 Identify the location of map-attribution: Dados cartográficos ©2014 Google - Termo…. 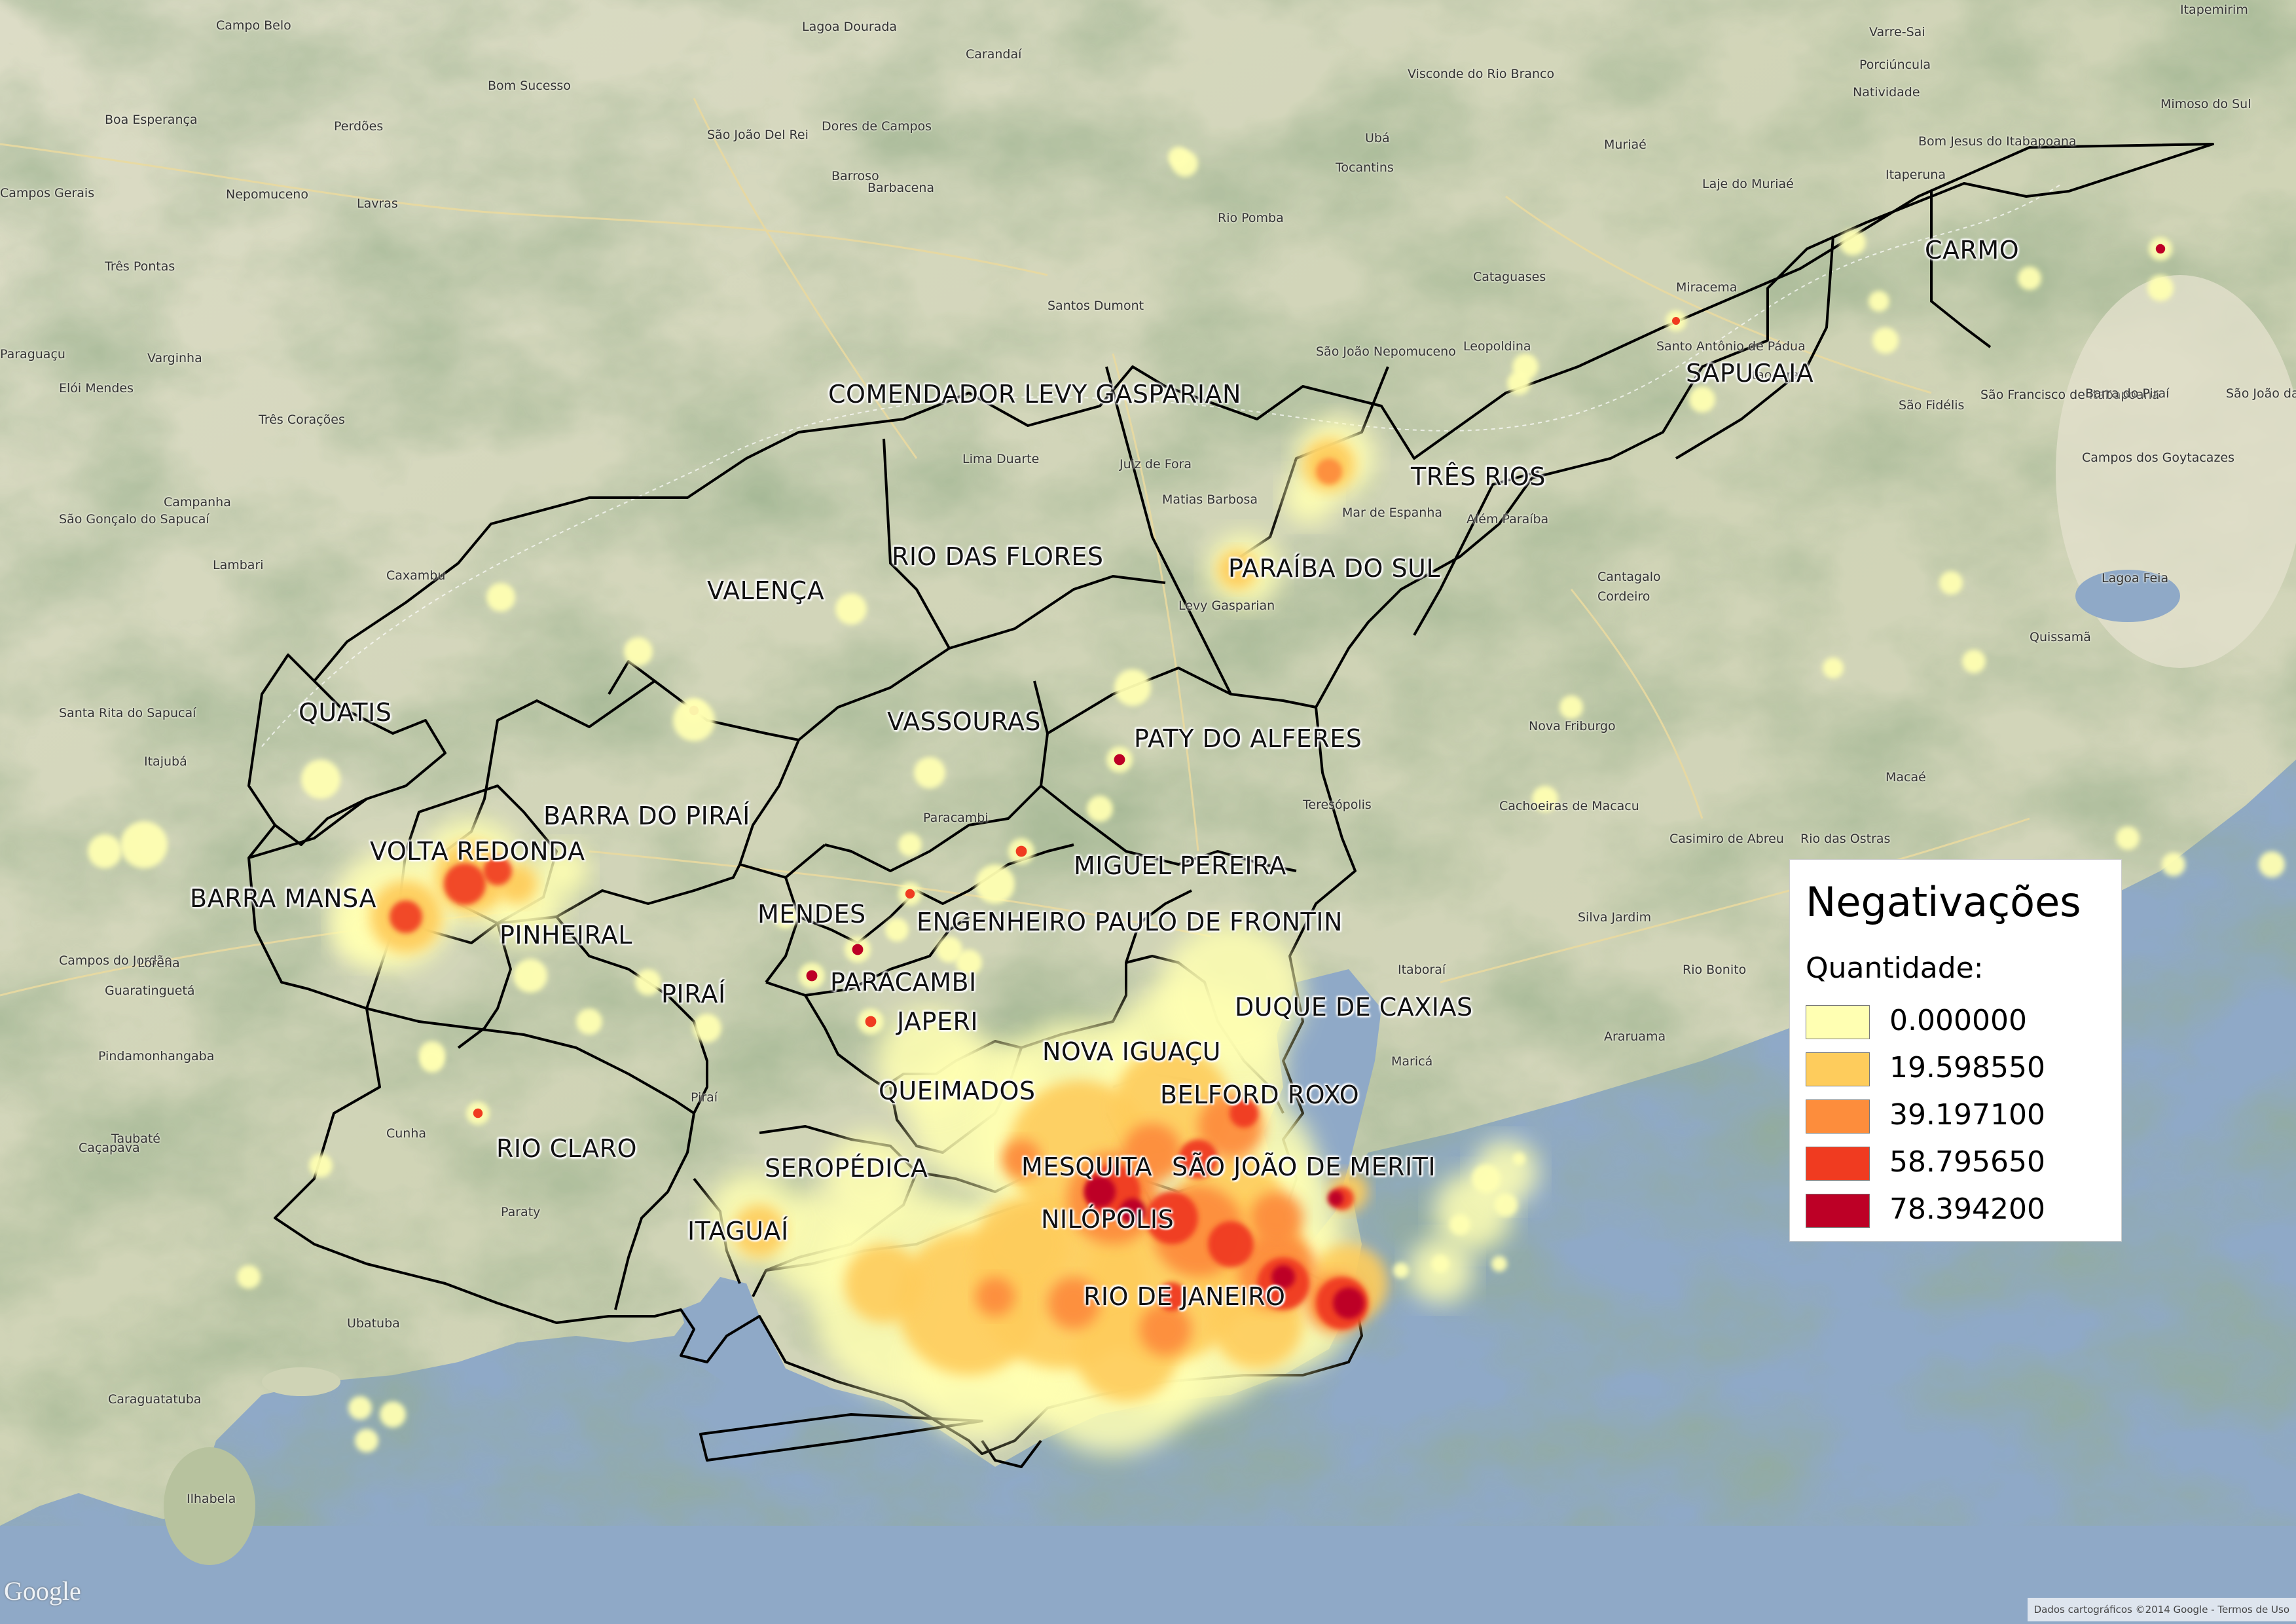
(2161, 1609).